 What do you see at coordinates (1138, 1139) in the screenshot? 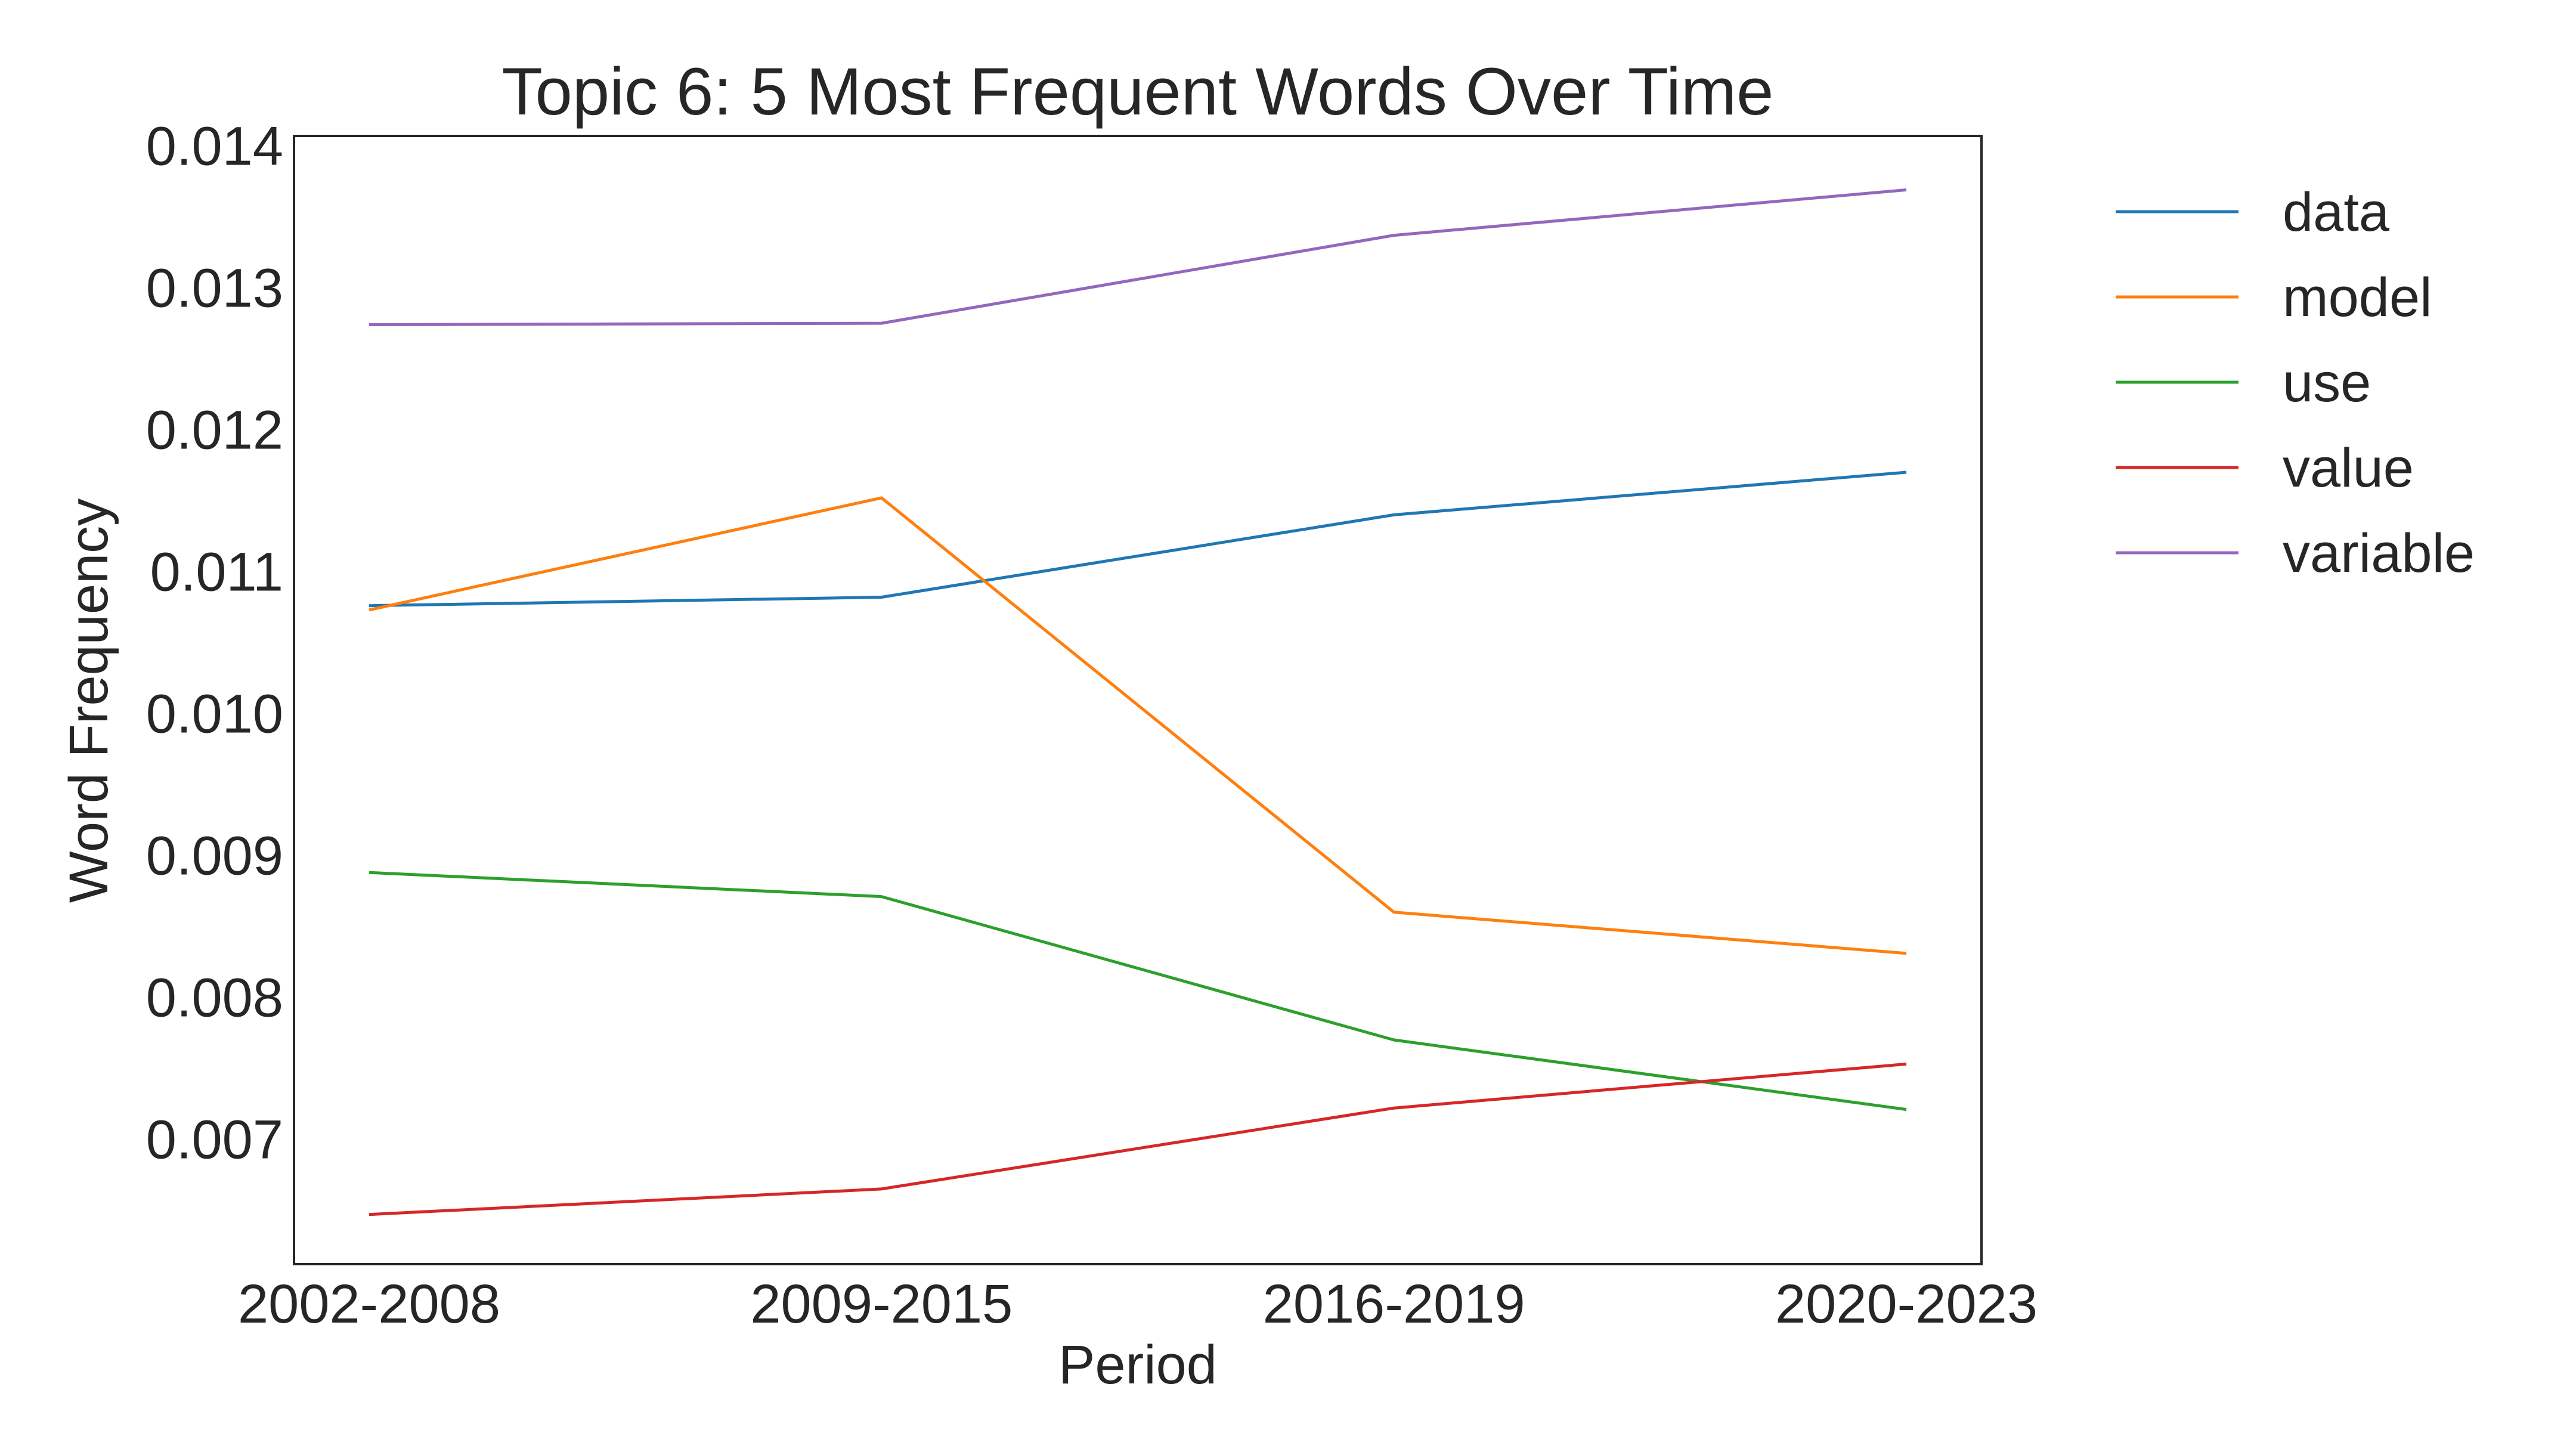
I see `series-line-value` at bounding box center [1138, 1139].